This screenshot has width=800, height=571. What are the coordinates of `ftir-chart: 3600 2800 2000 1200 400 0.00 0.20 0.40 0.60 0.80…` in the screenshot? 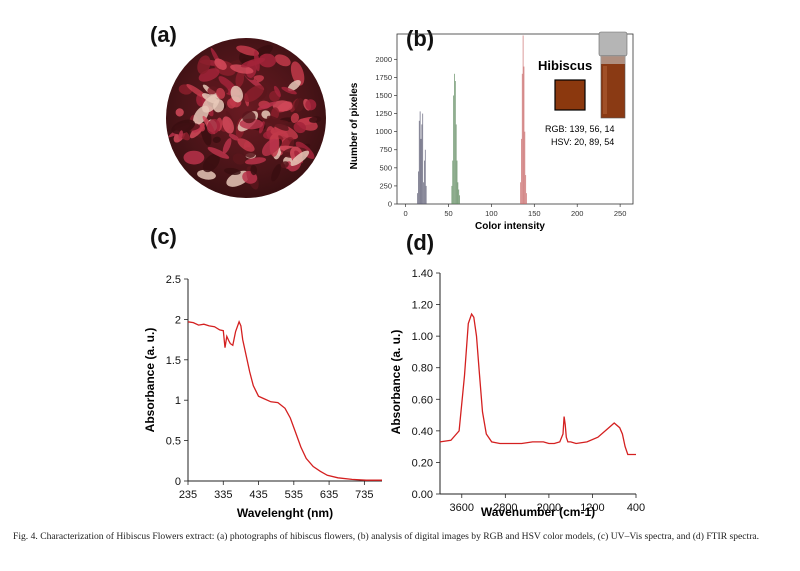 It's located at (517, 393).